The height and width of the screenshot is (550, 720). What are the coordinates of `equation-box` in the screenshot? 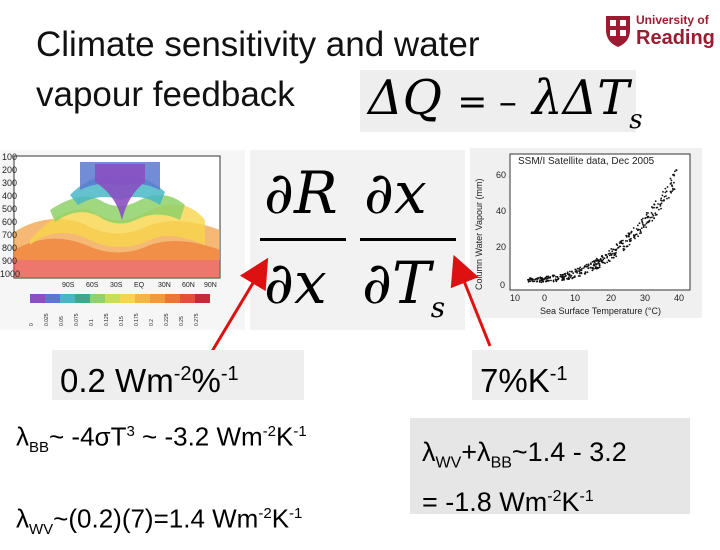 It's located at (498, 101).